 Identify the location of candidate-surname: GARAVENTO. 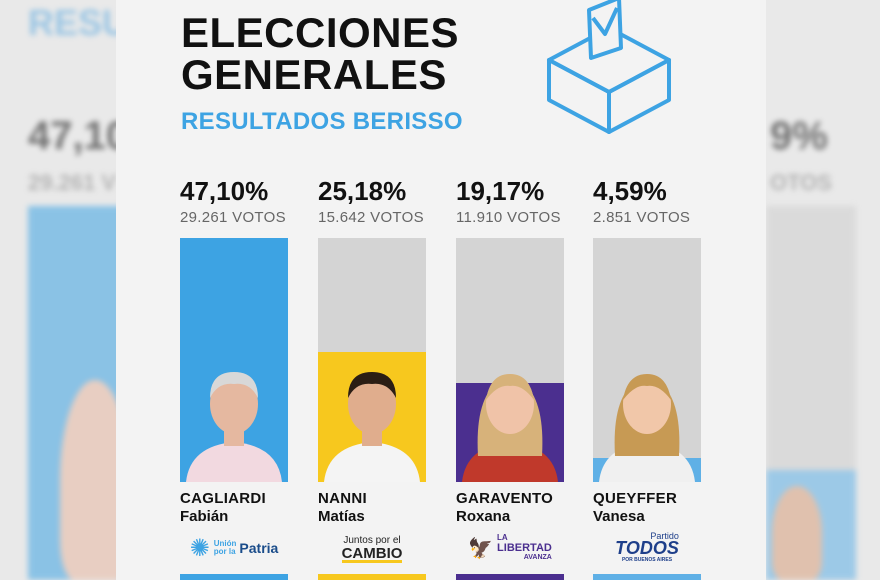
(505, 498).